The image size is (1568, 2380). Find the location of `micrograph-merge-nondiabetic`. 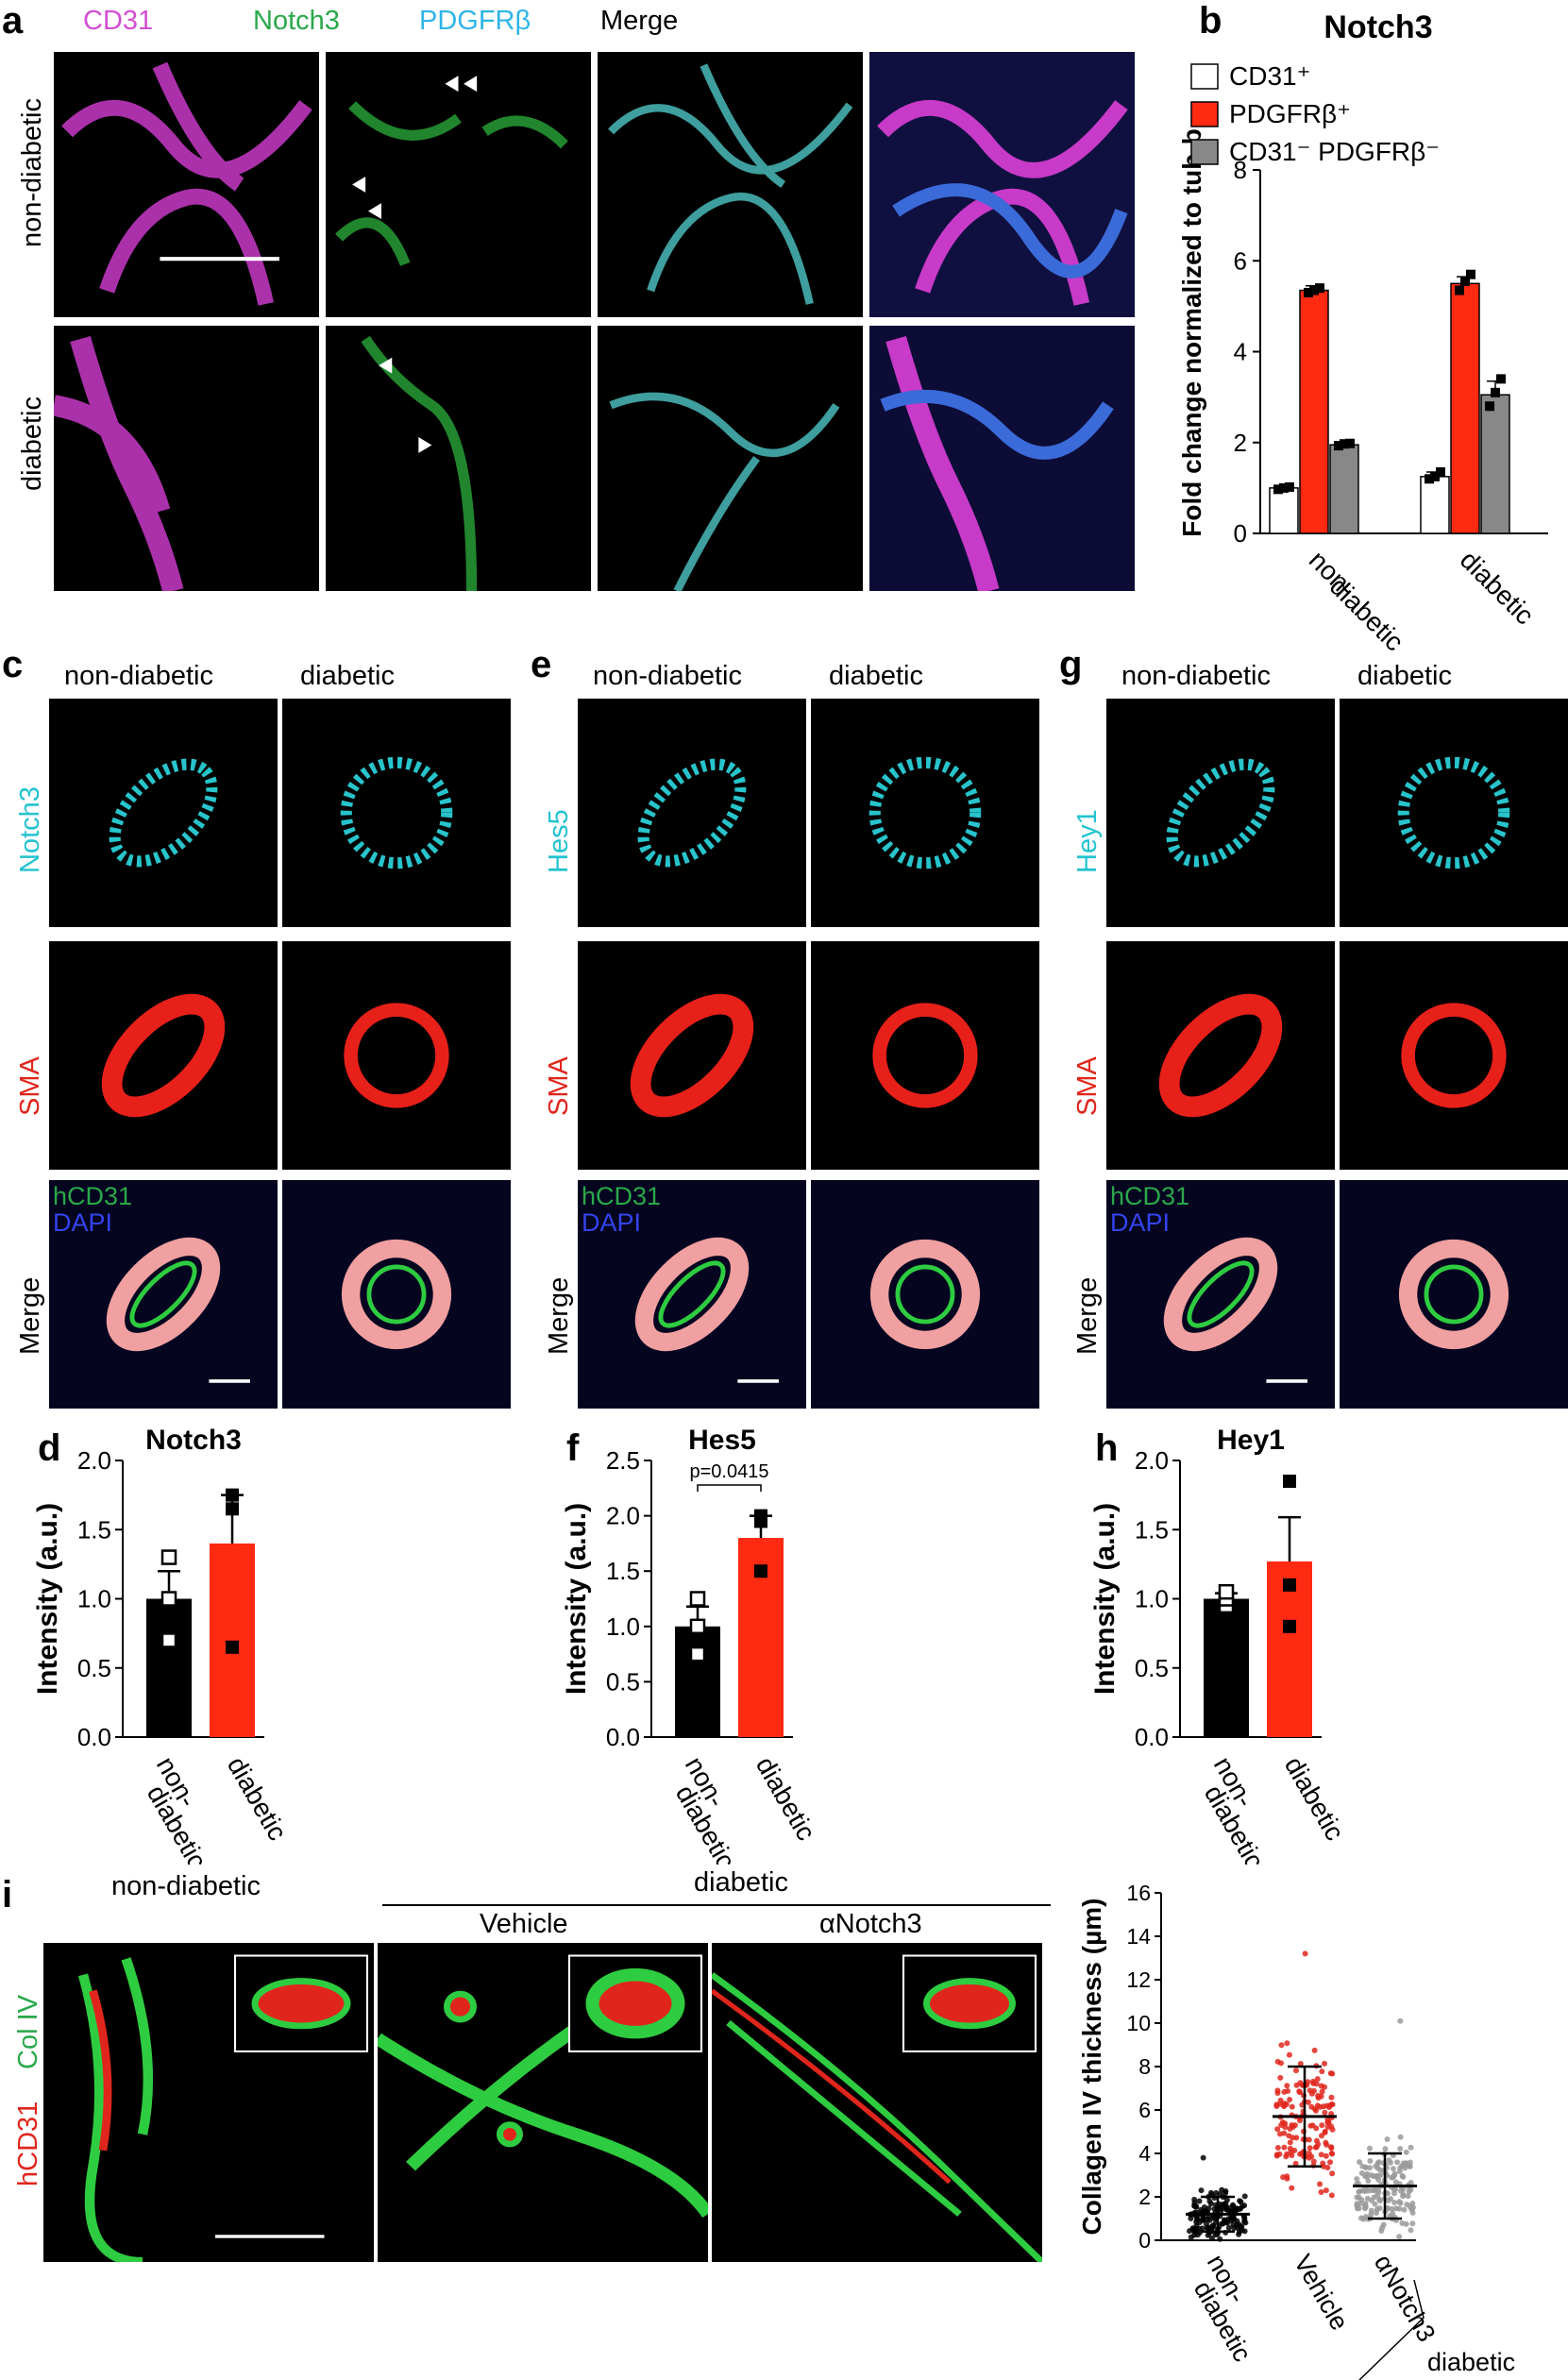

micrograph-merge-nondiabetic is located at coordinates (1002, 185).